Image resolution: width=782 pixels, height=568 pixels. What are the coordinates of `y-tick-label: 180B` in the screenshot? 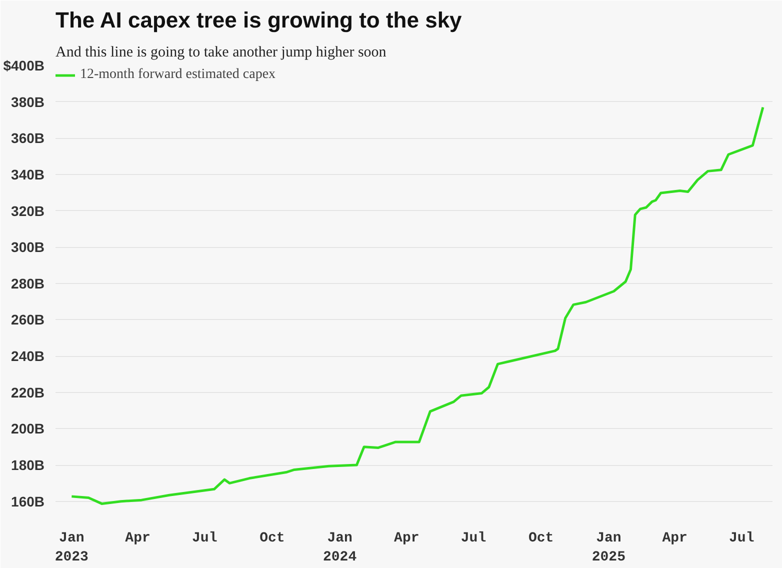 It's located at (27, 465).